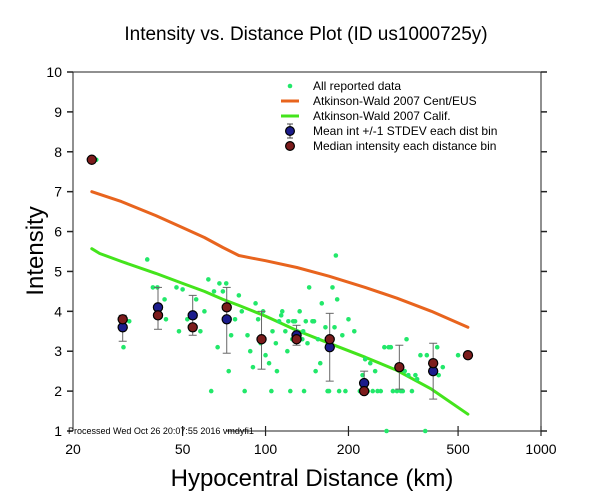 This screenshot has height=504, width=612. Describe the element at coordinates (54, 72) in the screenshot. I see `y-tick-label: 10` at that location.